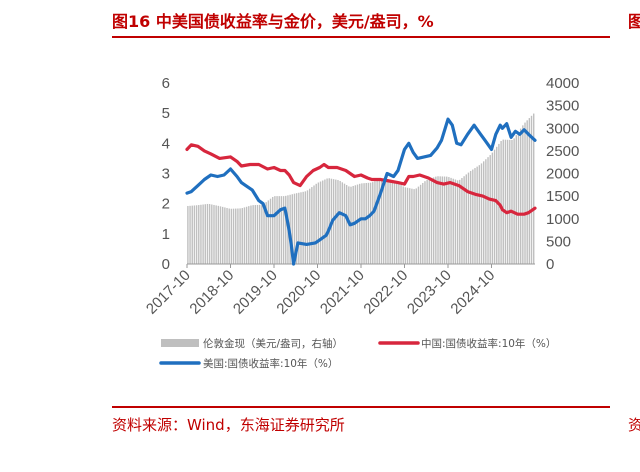 The image size is (640, 472). What do you see at coordinates (562, 106) in the screenshot?
I see `right-axis-tick-label: 3500` at bounding box center [562, 106].